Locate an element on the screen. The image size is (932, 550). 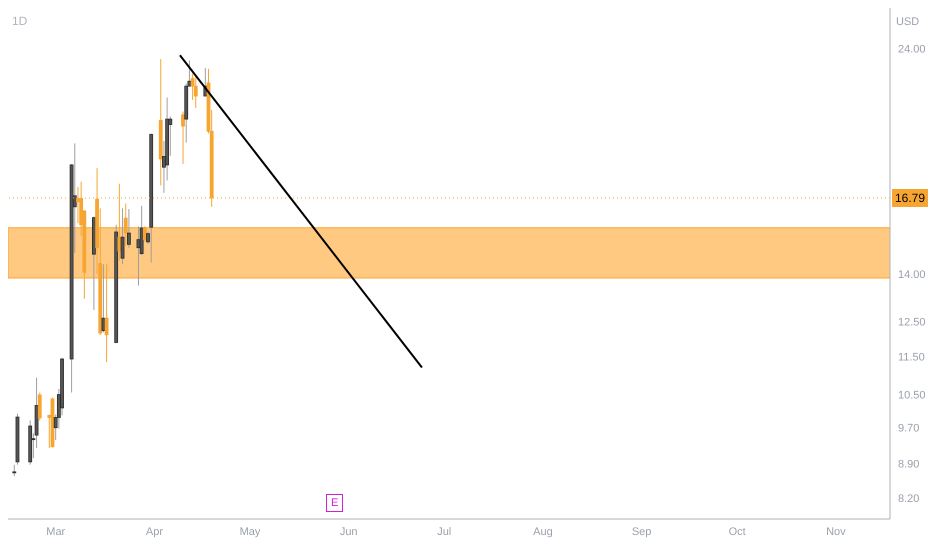
y-axis-title: USD is located at coordinates (908, 22).